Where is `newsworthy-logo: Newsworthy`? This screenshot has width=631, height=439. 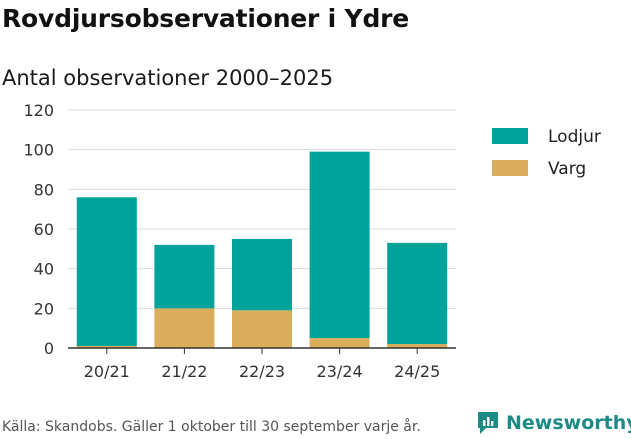 newsworthy-logo: Newsworthy is located at coordinates (553, 423).